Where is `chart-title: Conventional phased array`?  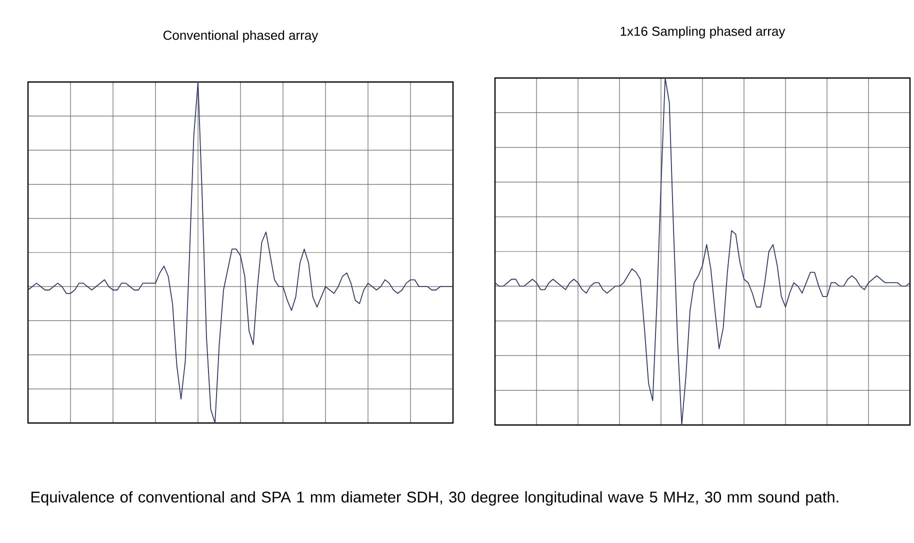 chart-title: Conventional phased array is located at coordinates (240, 36).